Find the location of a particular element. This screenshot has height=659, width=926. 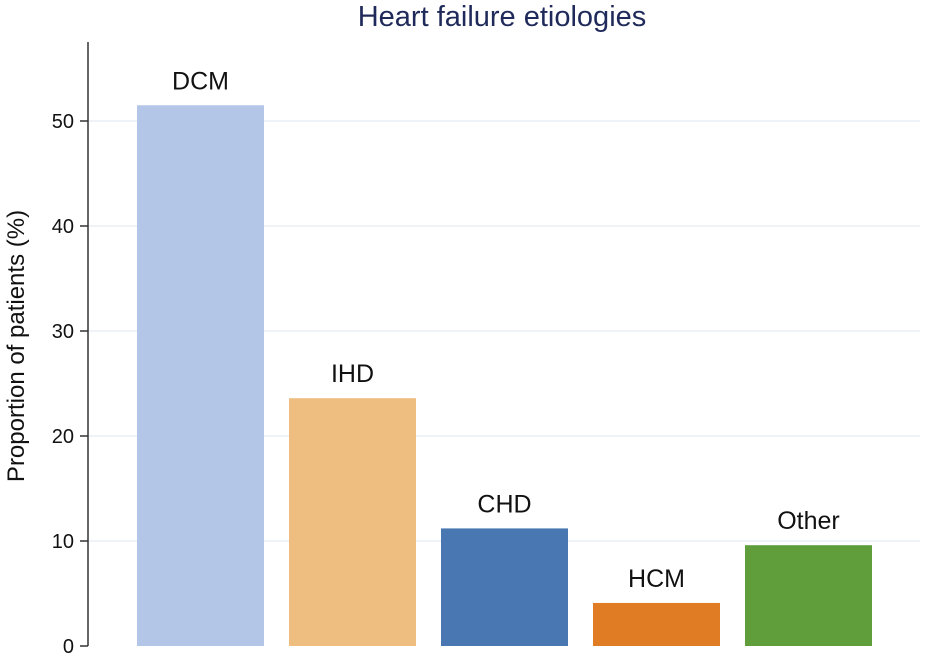

bar-label-dcm: DCM is located at coordinates (200, 81).